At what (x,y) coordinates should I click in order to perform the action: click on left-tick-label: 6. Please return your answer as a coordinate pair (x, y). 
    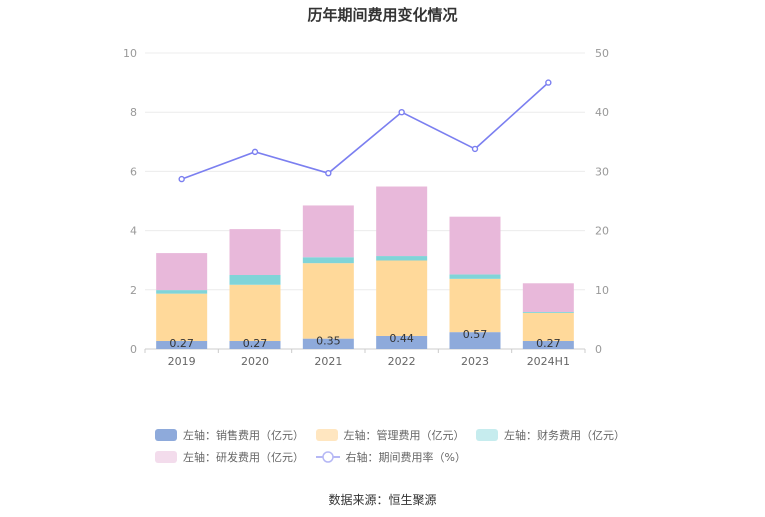
    Looking at the image, I should click on (133, 171).